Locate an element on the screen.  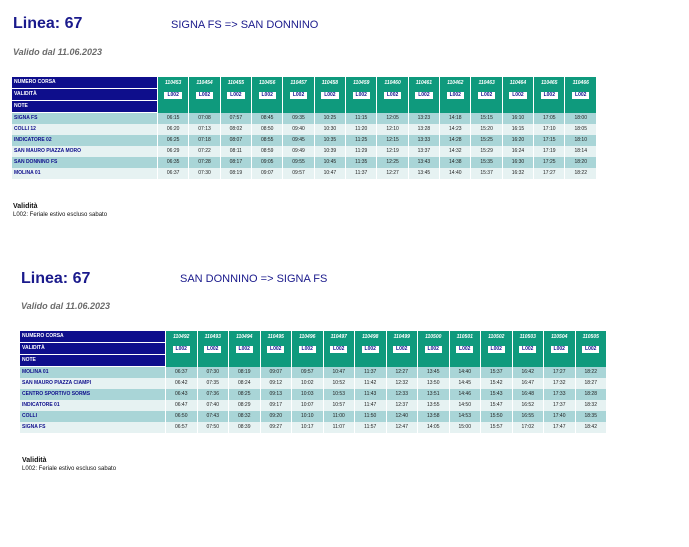
departure-time: 08:45 is located at coordinates (267, 118).